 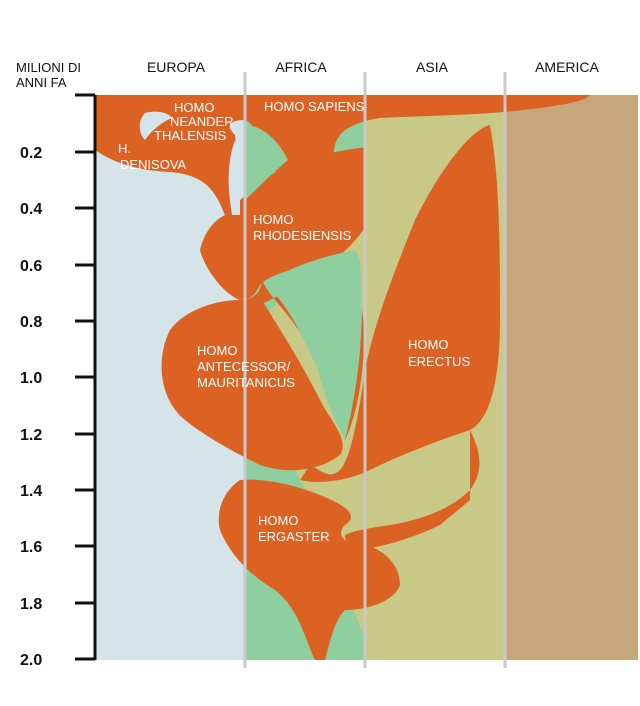 I want to click on species-neanderthalensis: HOMO NEANDER THALENSIS, so click(x=194, y=121).